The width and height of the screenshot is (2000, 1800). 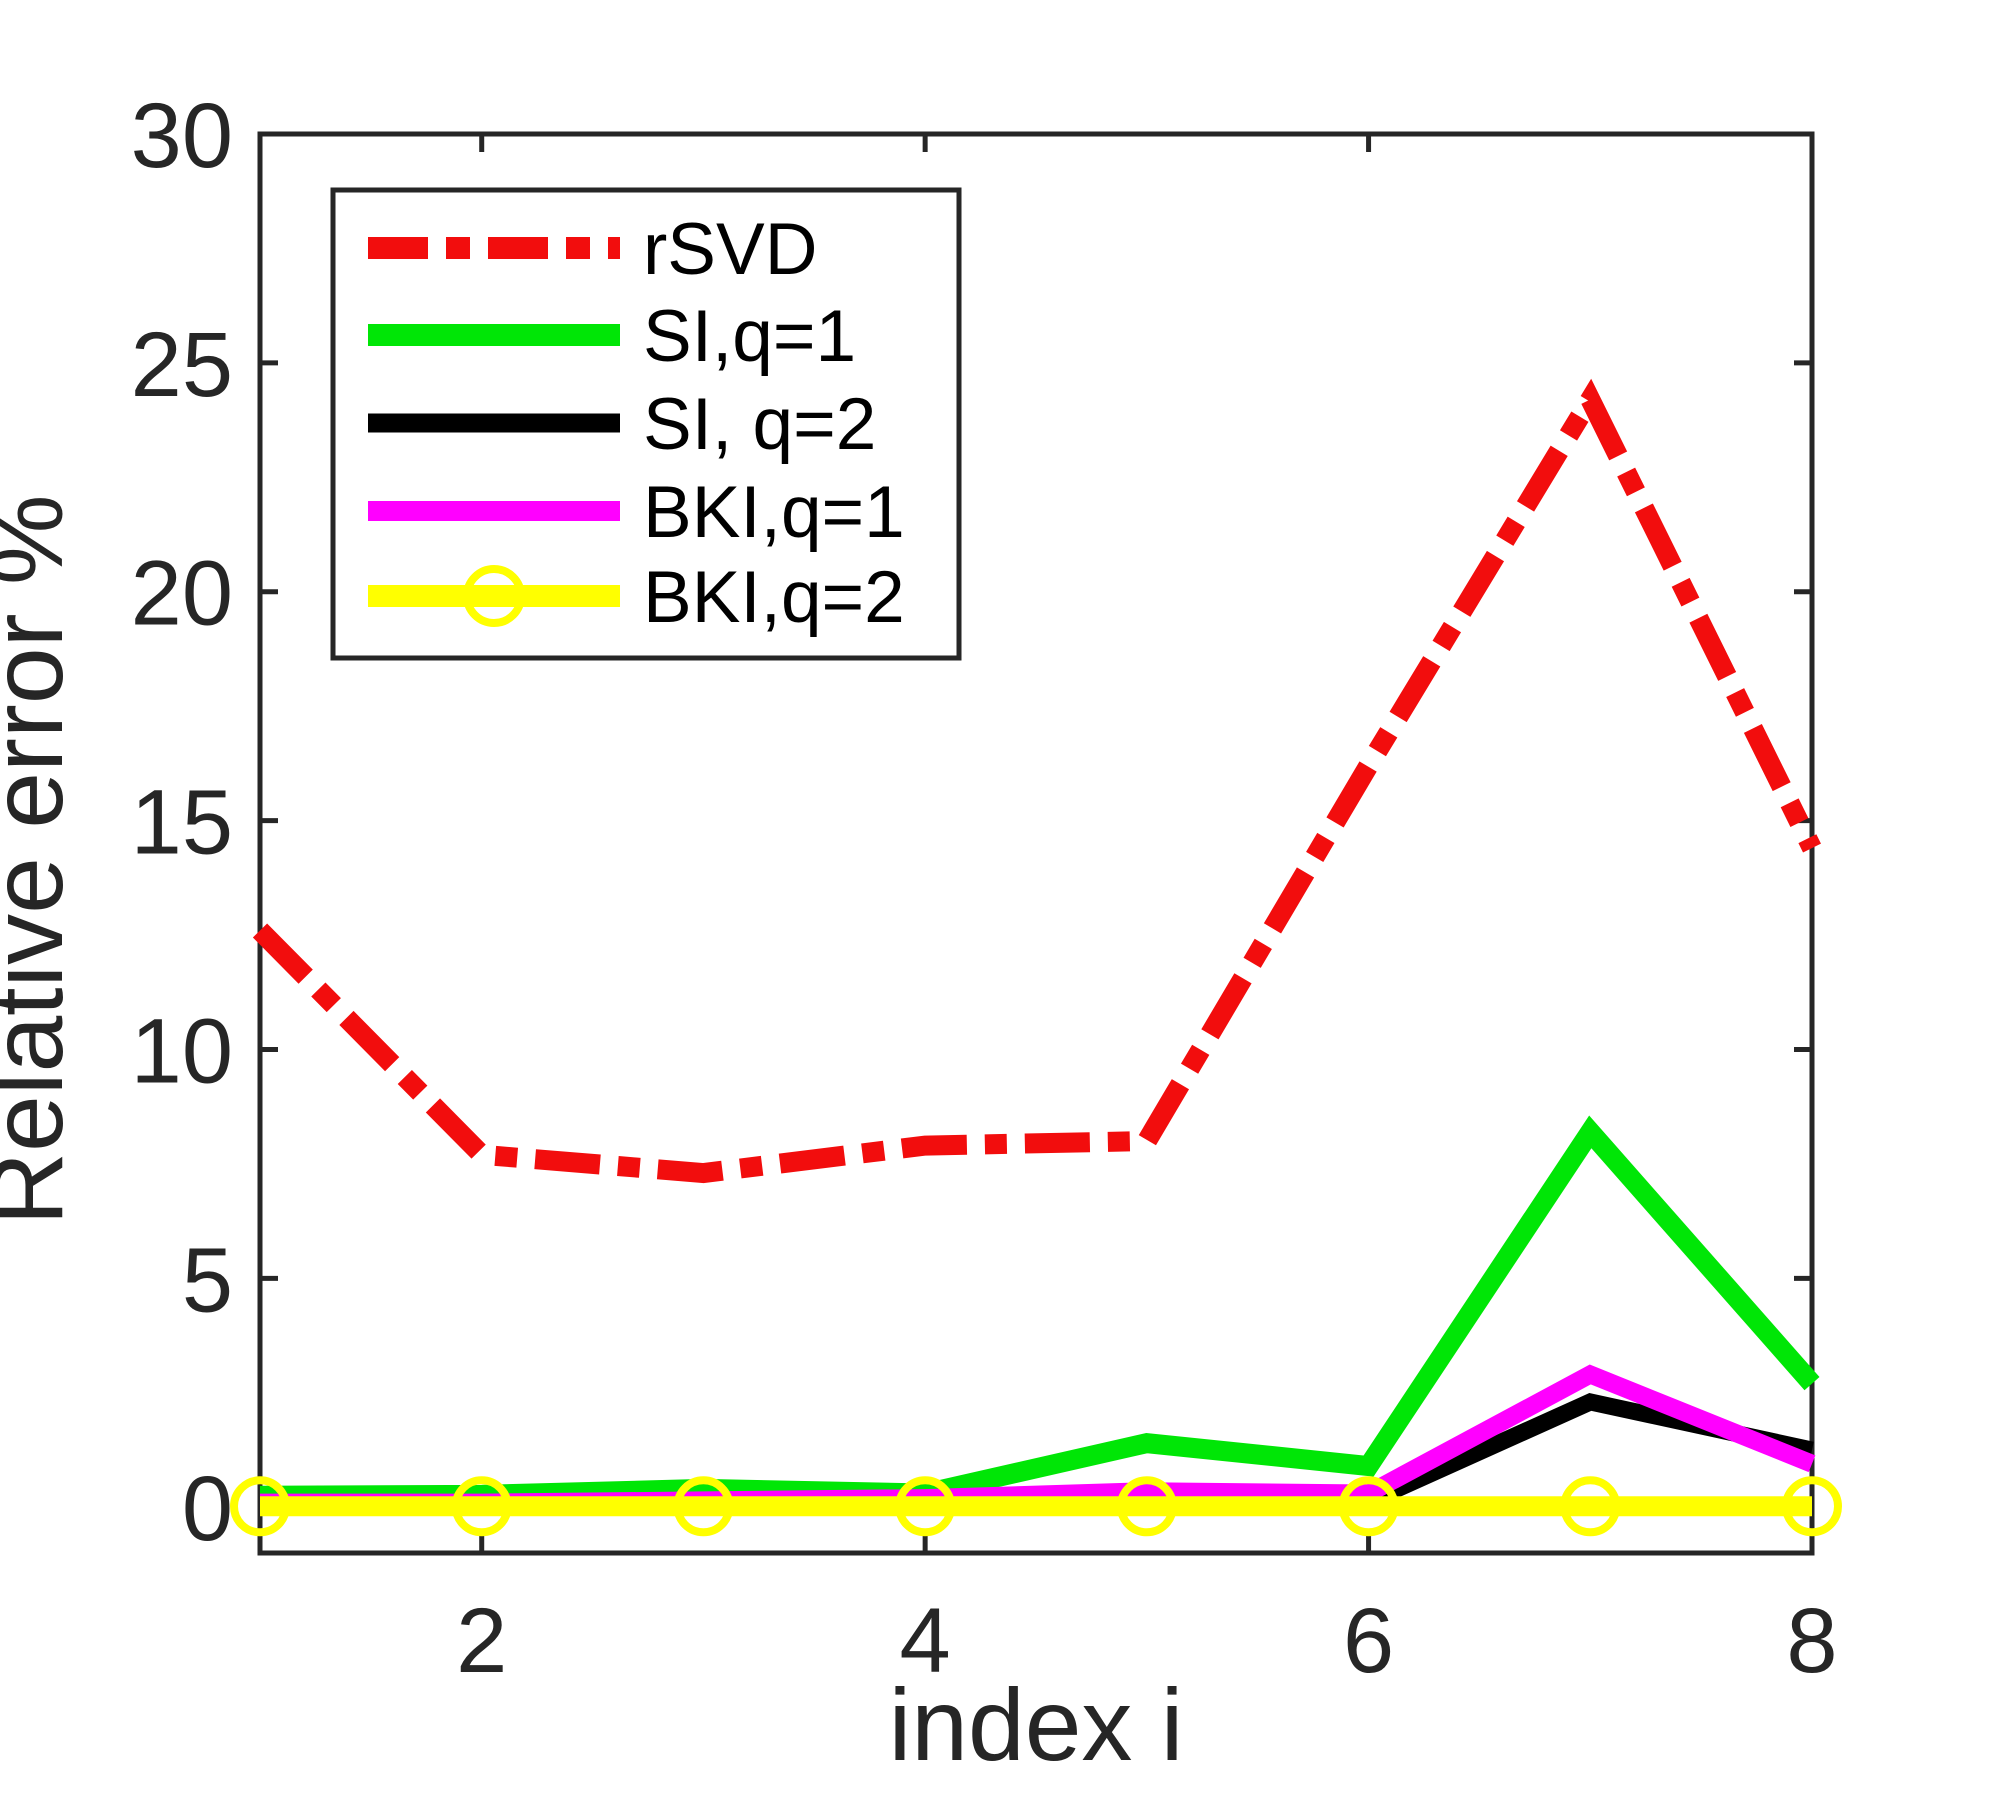 What do you see at coordinates (749, 336) in the screenshot?
I see `legend-label: SI,q=1` at bounding box center [749, 336].